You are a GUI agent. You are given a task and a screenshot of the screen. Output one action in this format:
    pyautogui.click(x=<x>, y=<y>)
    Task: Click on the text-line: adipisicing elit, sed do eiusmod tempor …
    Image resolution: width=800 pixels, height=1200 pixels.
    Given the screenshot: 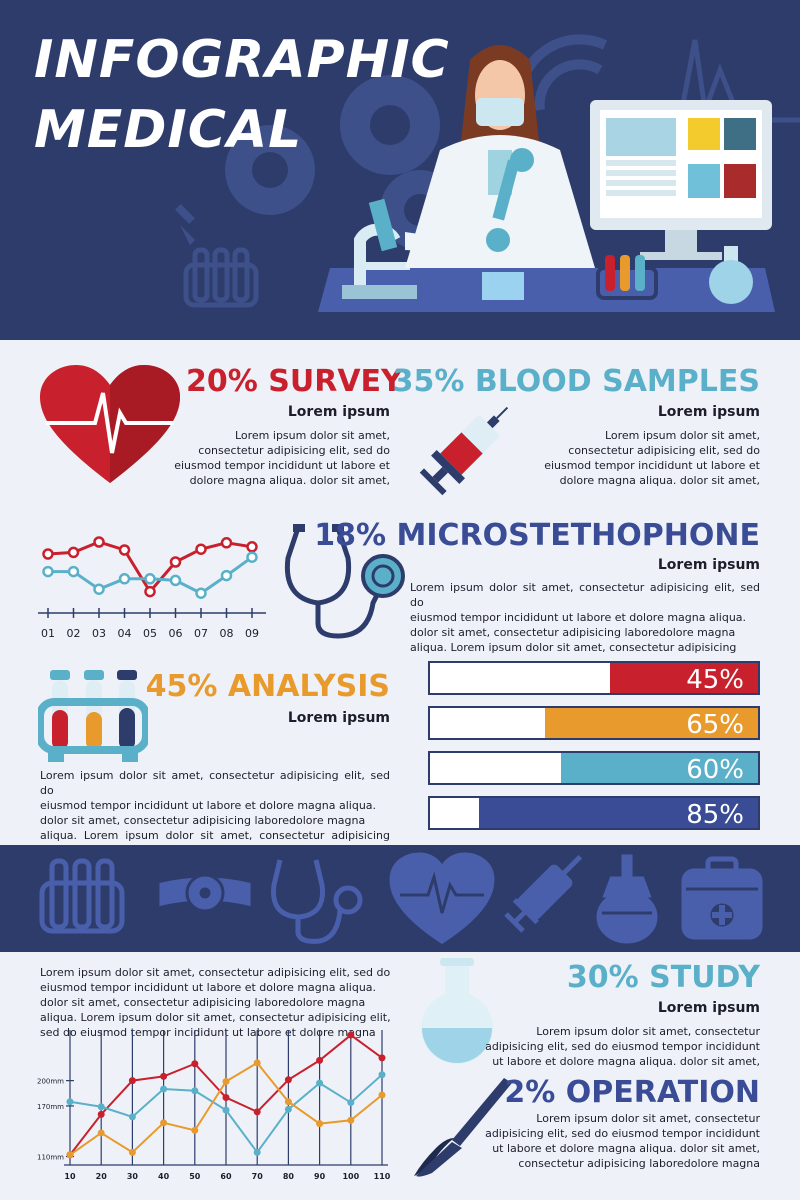 What is the action you would take?
    pyautogui.click(x=622, y=1133)
    